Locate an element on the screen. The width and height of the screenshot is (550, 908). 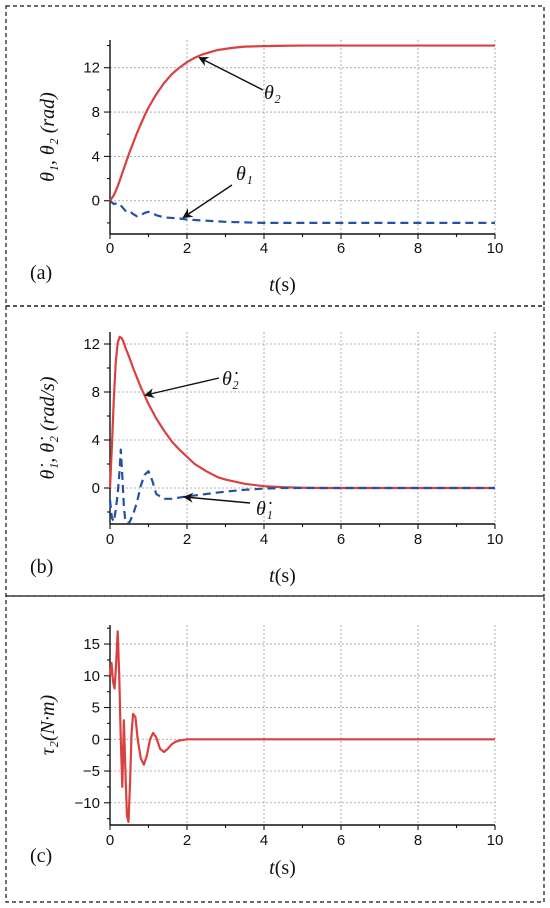
annotation-theta2: θ₂ is located at coordinates (272, 93).